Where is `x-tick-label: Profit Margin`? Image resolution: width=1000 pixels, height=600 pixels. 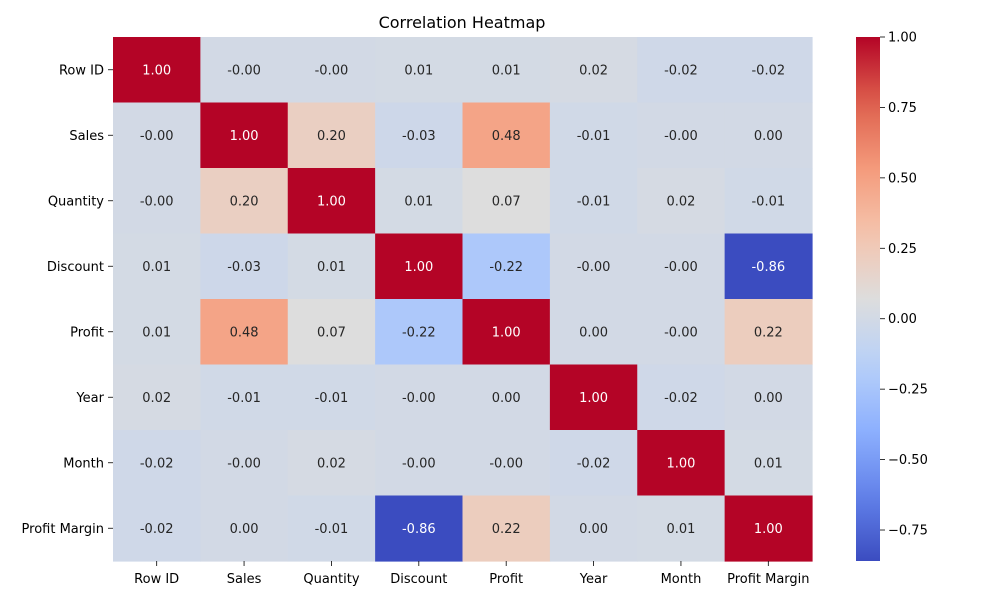 x-tick-label: Profit Margin is located at coordinates (768, 579).